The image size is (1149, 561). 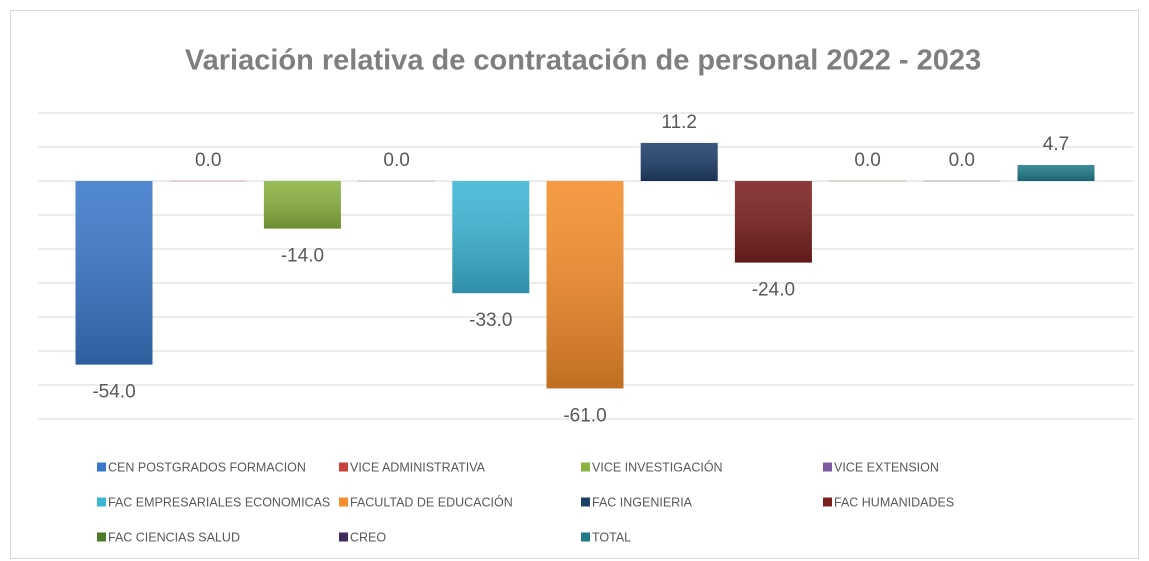 I want to click on legend-label: FAC INGENIERIA, so click(x=642, y=502).